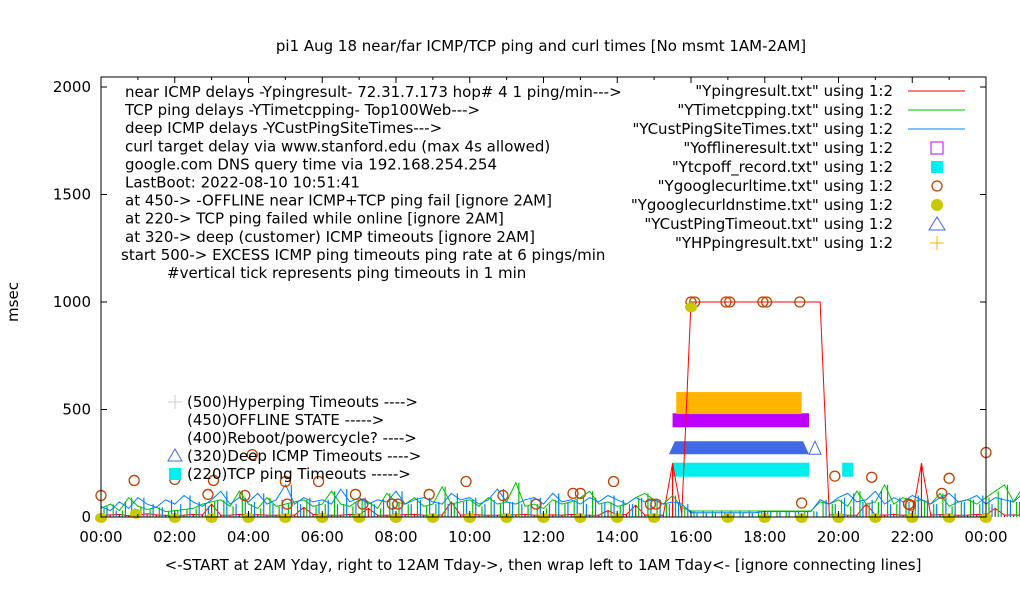 This screenshot has width=1020, height=604. I want to click on marker-key-label: (320)Deep ICMP Timeouts ---->, so click(304, 456).